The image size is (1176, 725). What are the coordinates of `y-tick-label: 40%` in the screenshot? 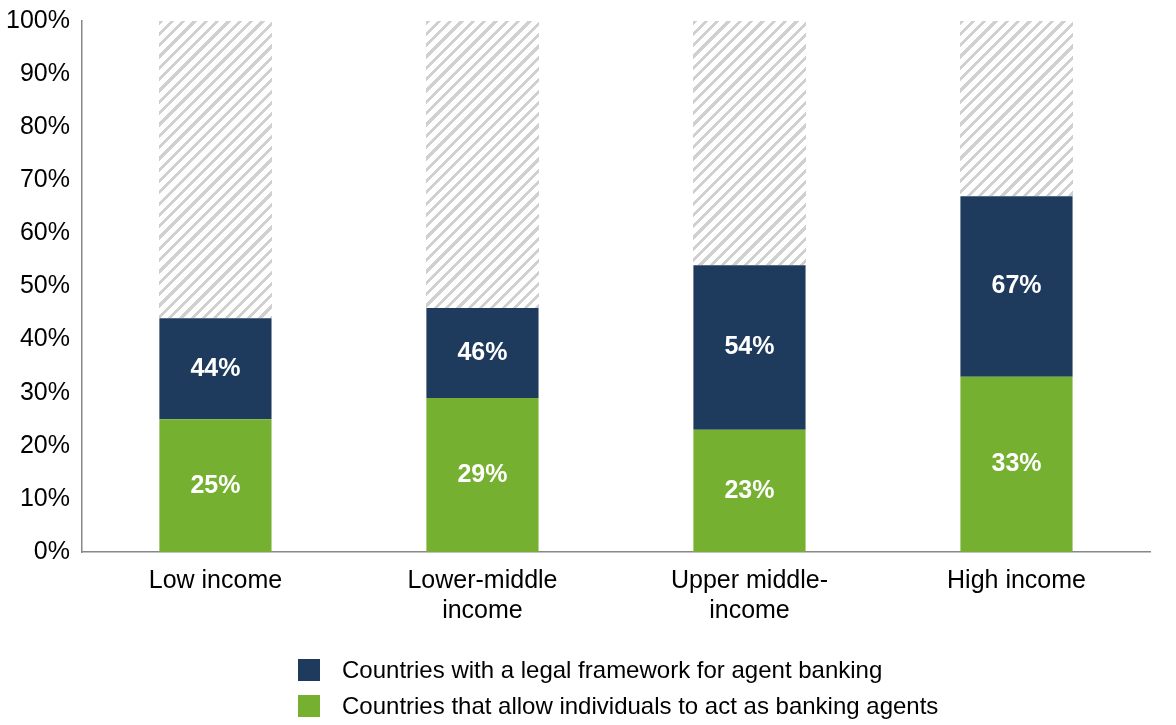 It's located at (44, 337).